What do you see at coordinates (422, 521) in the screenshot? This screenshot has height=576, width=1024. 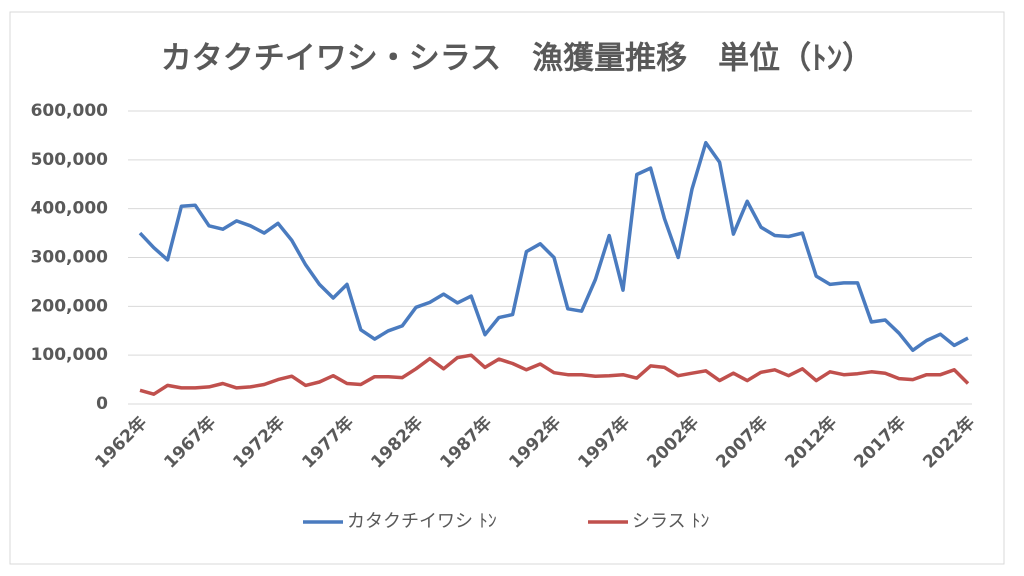 I see `legend-label: カタクチイワシ ﾄﾝ` at bounding box center [422, 521].